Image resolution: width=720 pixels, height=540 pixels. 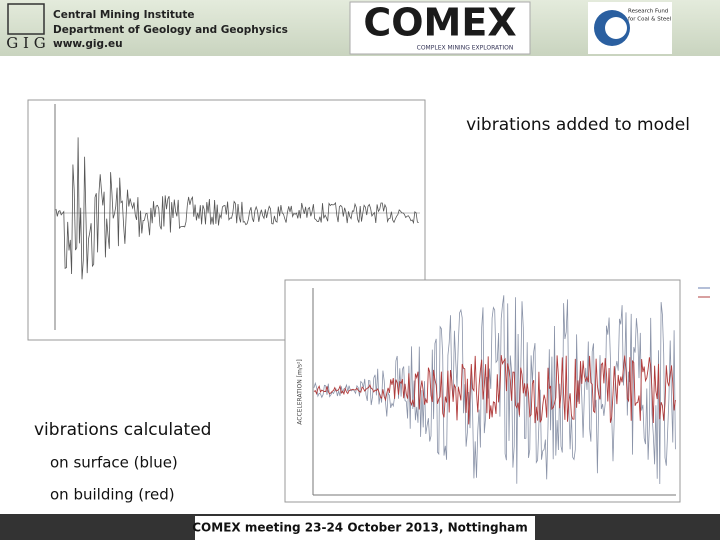 I want to click on plot-ylabel: ACCELERATION [m/s²], so click(x=300, y=392).